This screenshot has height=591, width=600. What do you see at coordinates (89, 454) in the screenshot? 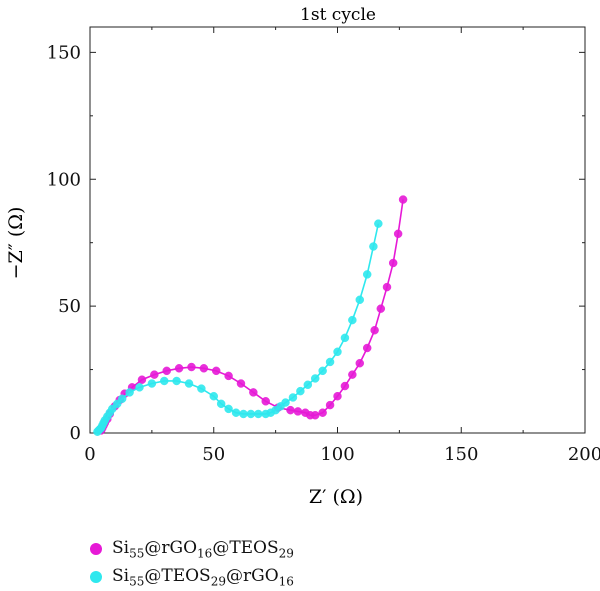
I see `x-tick-label: 0` at bounding box center [89, 454].